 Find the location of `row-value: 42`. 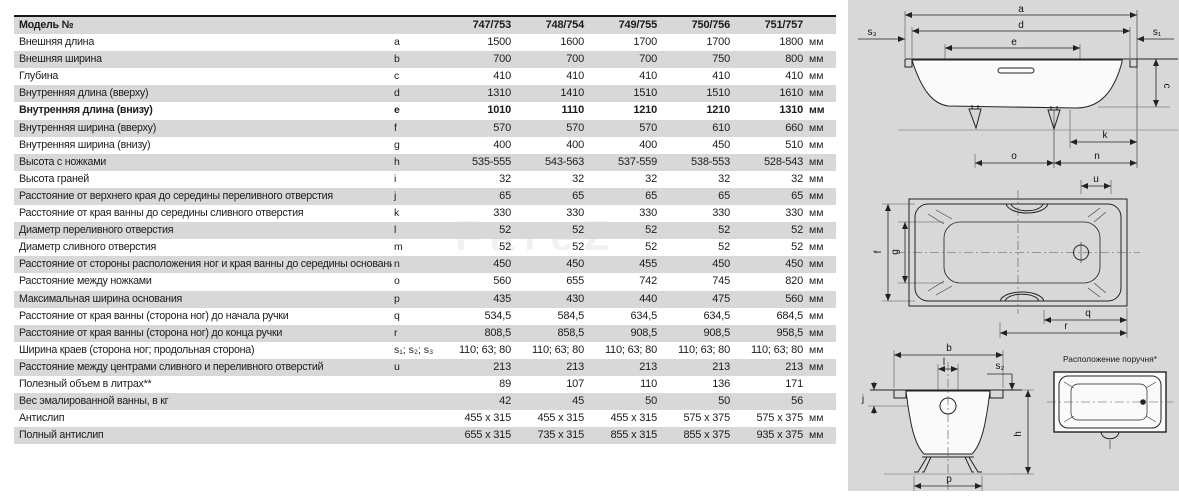

row-value: 42 is located at coordinates (505, 401).